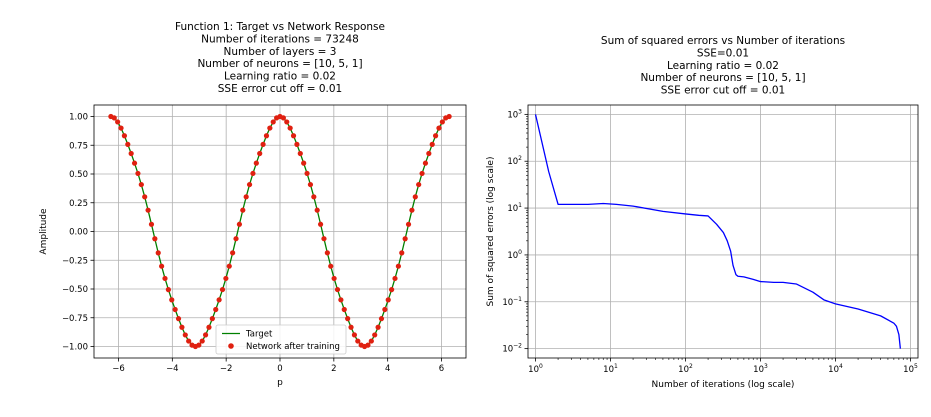  I want to click on chart1-y-tick-label: 0.00, so click(78, 233).